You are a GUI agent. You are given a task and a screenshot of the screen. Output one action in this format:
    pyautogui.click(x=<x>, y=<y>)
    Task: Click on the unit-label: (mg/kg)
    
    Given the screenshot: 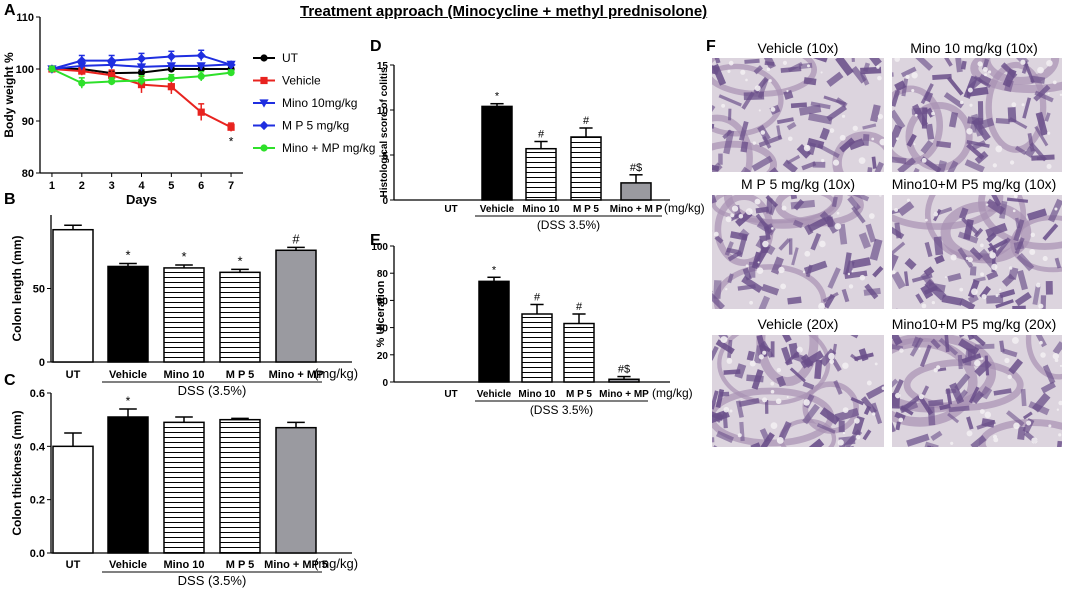 What is the action you would take?
    pyautogui.click(x=684, y=208)
    